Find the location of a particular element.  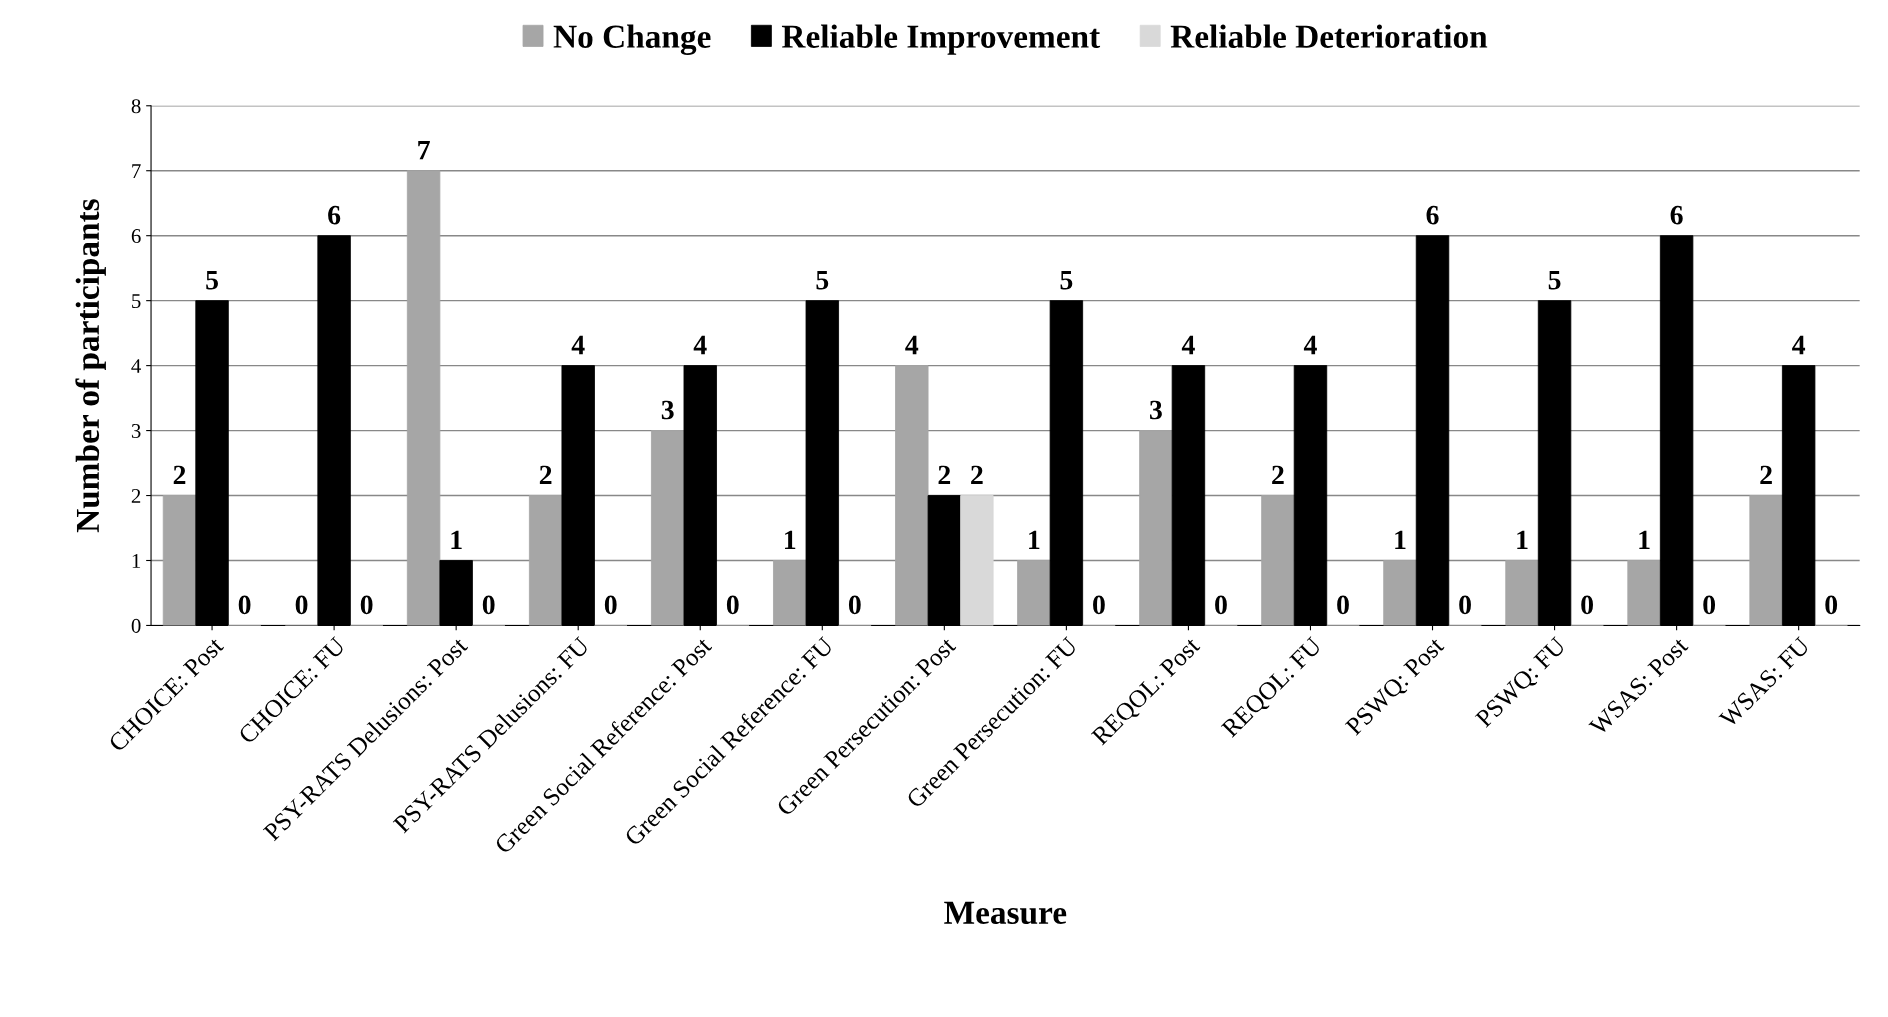

y-tick-label: 5 is located at coordinates (136, 301).